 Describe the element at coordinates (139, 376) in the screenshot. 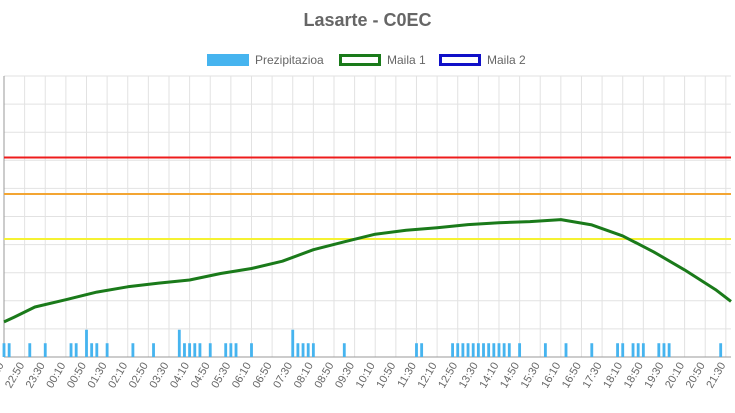

I see `x-tick-label: 02:50` at that location.